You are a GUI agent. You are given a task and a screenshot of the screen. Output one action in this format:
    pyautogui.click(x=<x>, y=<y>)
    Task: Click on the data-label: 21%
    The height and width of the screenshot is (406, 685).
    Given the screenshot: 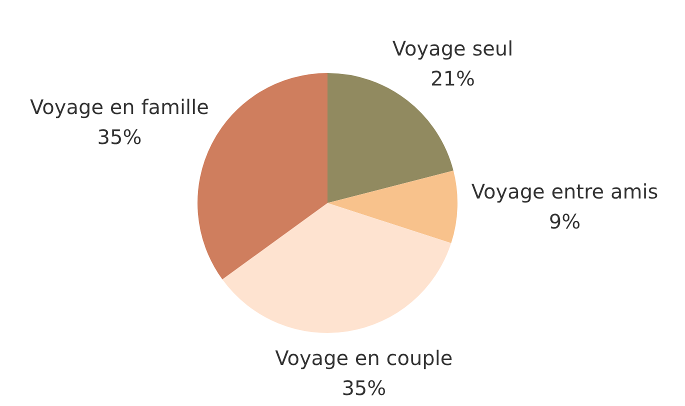 What is the action you would take?
    pyautogui.click(x=452, y=78)
    